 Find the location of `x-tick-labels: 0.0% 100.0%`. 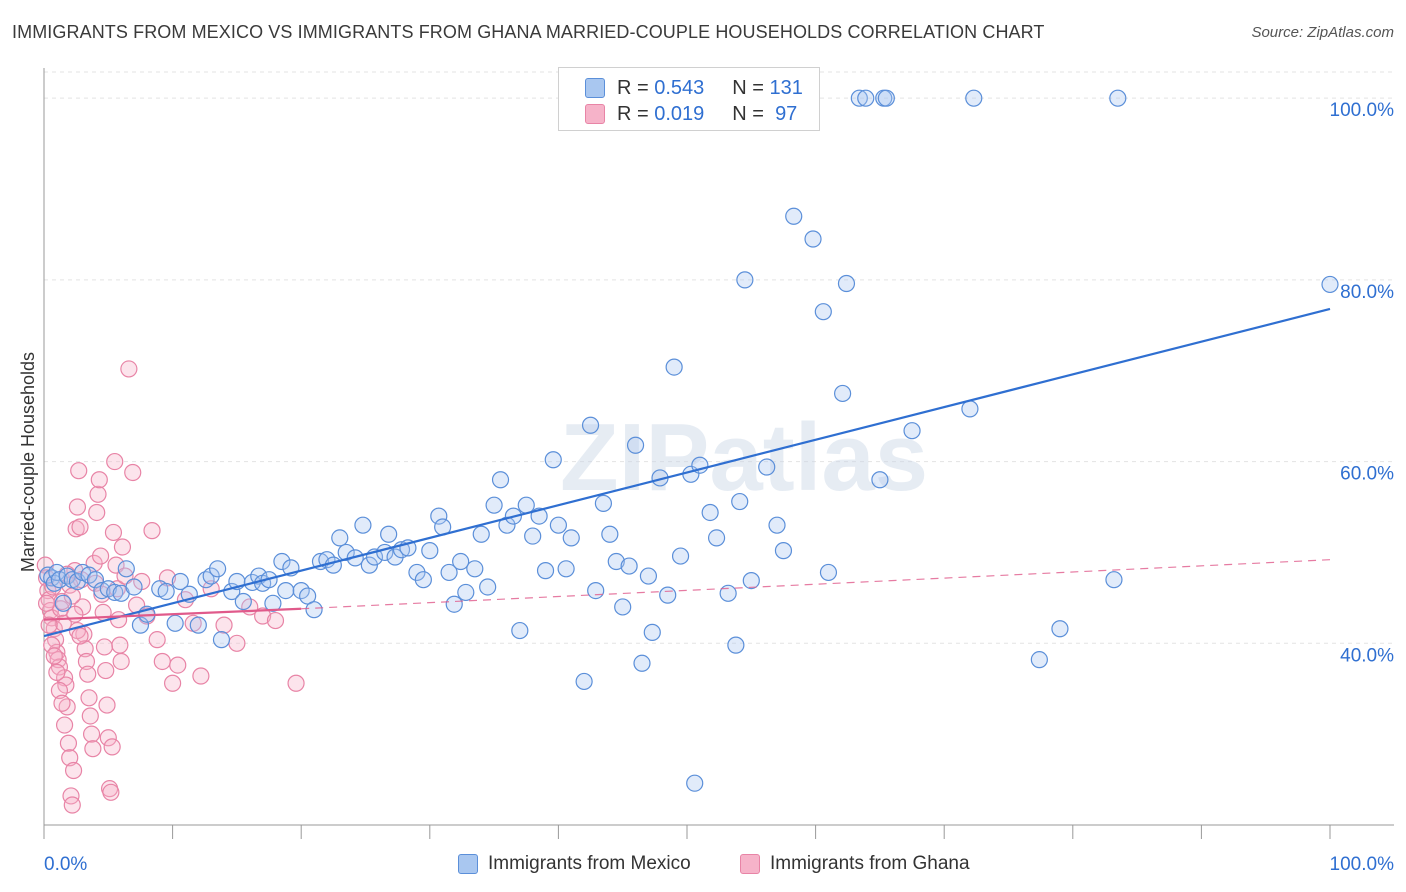

x-tick-labels: 0.0% 100.0% is located at coordinates (719, 864).